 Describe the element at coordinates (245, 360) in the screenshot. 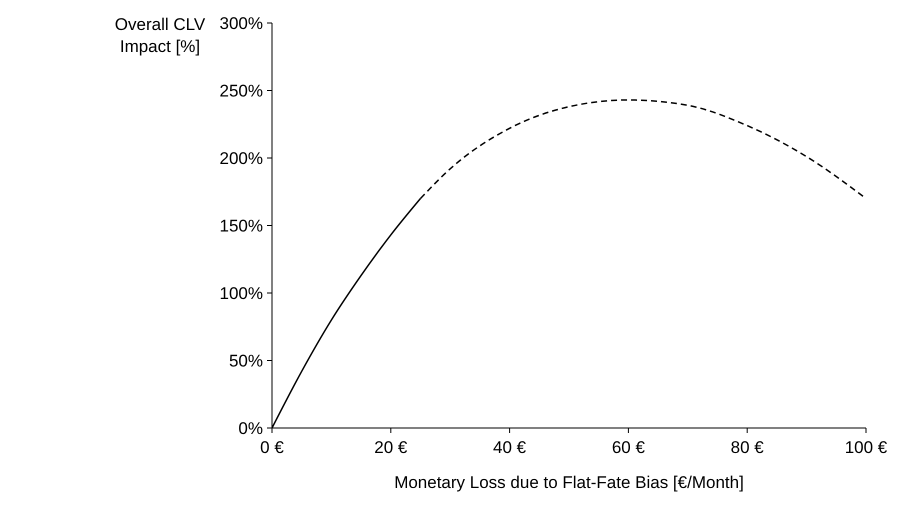

I see `y-tick-label: 50%` at that location.